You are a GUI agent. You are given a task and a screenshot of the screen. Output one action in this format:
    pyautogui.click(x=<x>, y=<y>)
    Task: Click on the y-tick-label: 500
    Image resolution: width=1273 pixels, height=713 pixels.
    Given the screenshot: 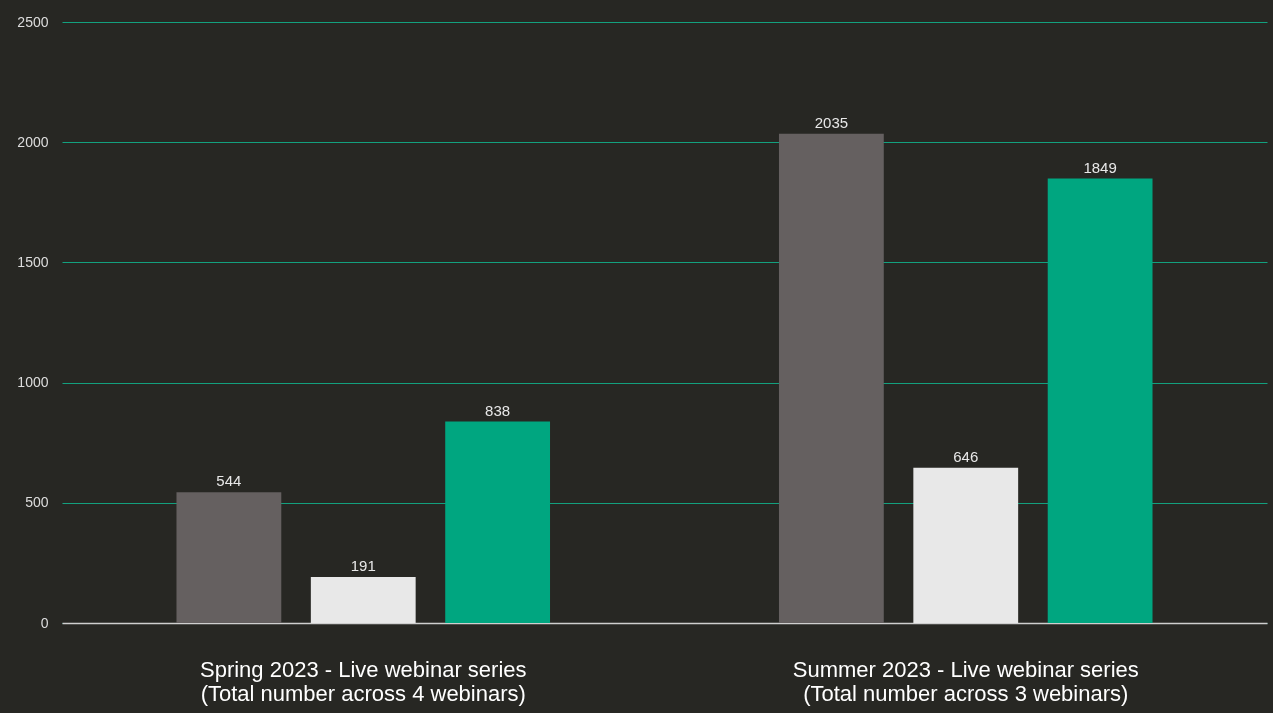 What is the action you would take?
    pyautogui.click(x=37, y=502)
    